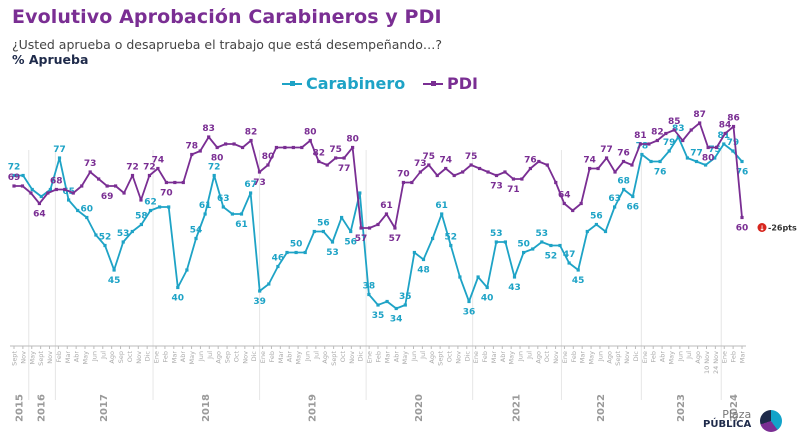  What do you see at coordinates (42, 408) in the screenshot?
I see `year-label: 2016` at bounding box center [42, 408].